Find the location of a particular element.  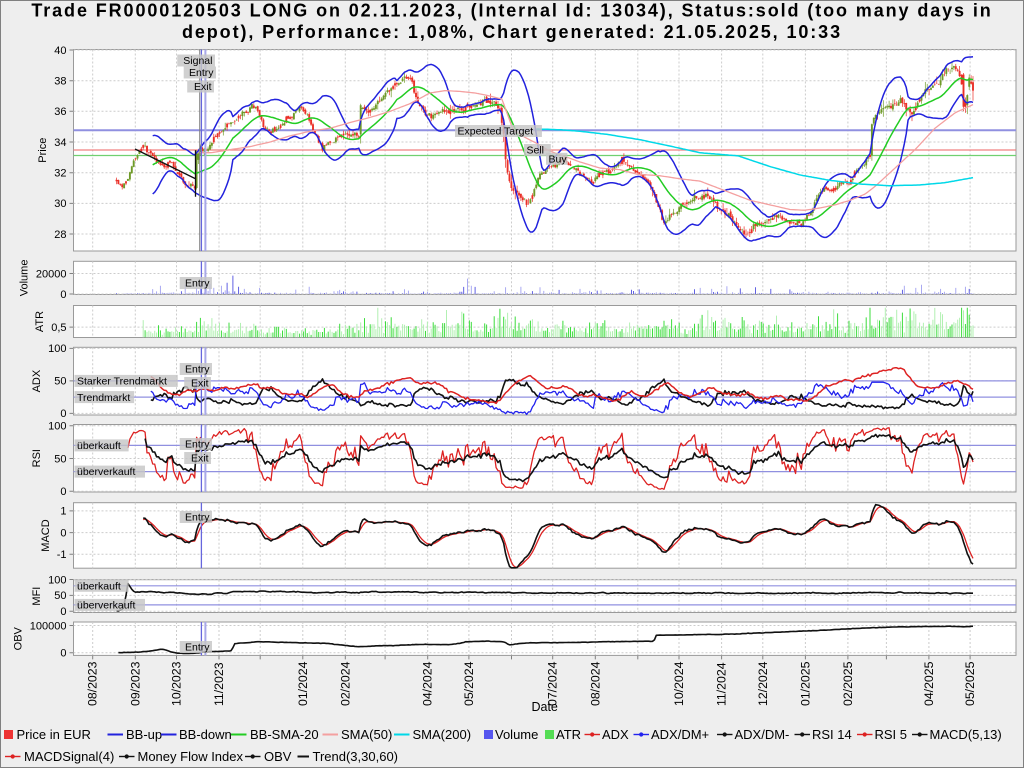

svg-text: 08/2024 is located at coordinates (595, 683).